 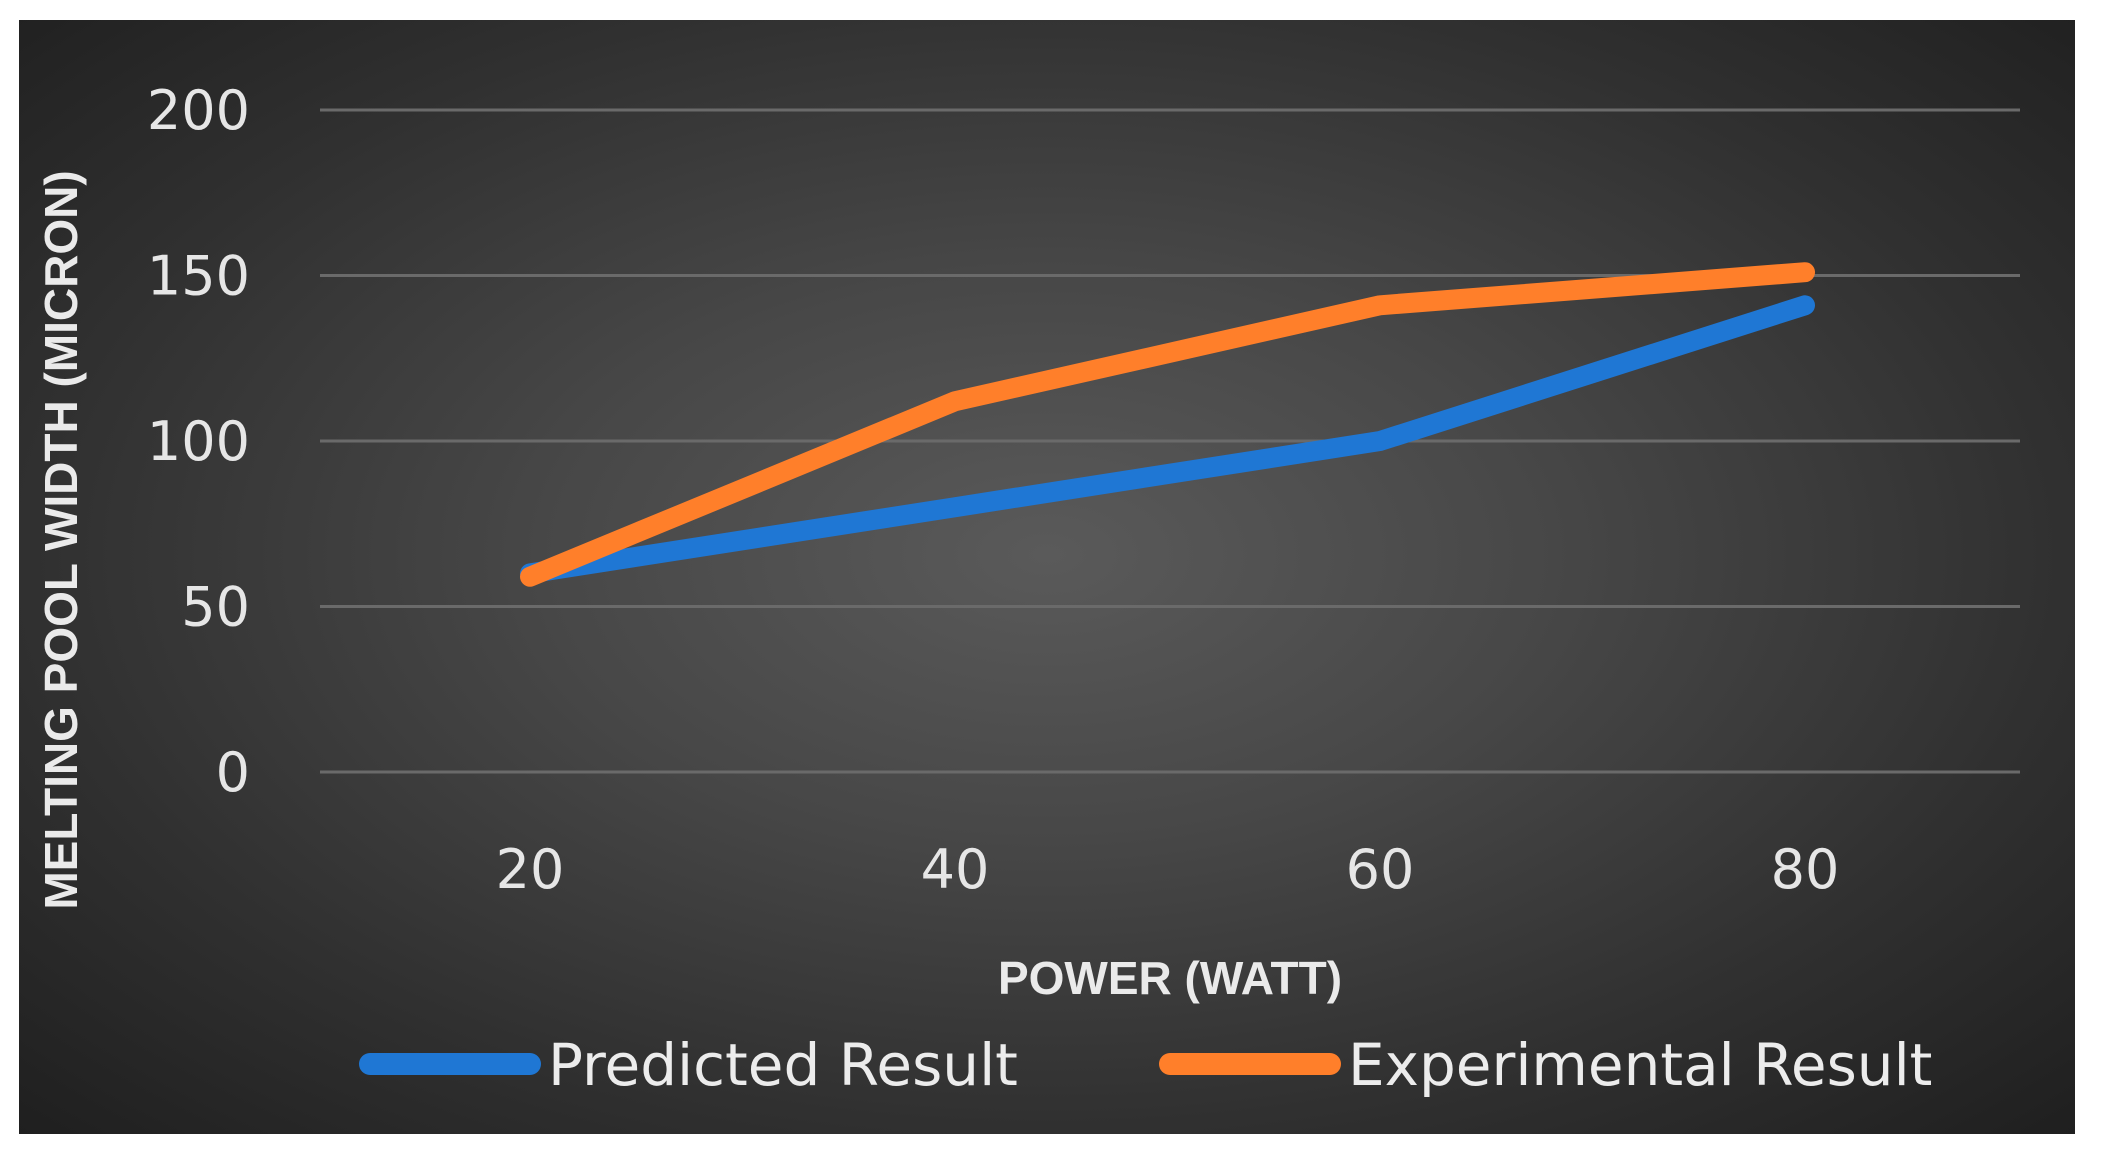 What do you see at coordinates (198, 276) in the screenshot?
I see `y-tick-label: 150` at bounding box center [198, 276].